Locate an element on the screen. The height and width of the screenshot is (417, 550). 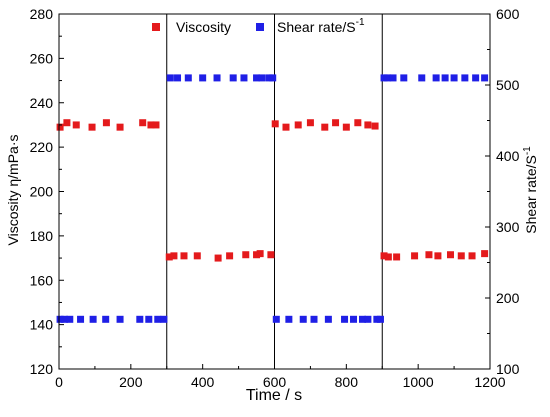
y-left-tick-label: 180 is located at coordinates (42, 236).